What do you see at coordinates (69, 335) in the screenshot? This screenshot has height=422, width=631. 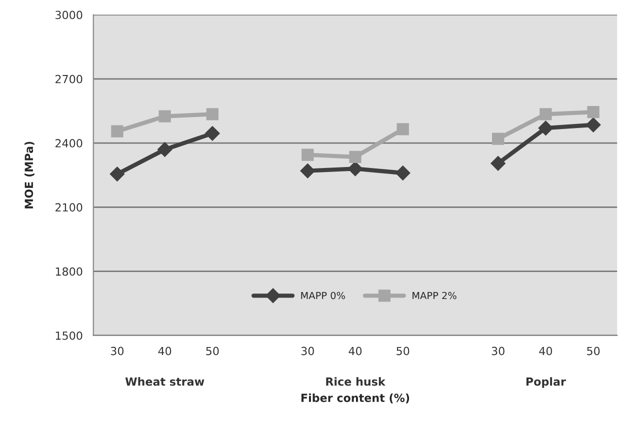 I see `y-tick-label: 1500` at bounding box center [69, 335].